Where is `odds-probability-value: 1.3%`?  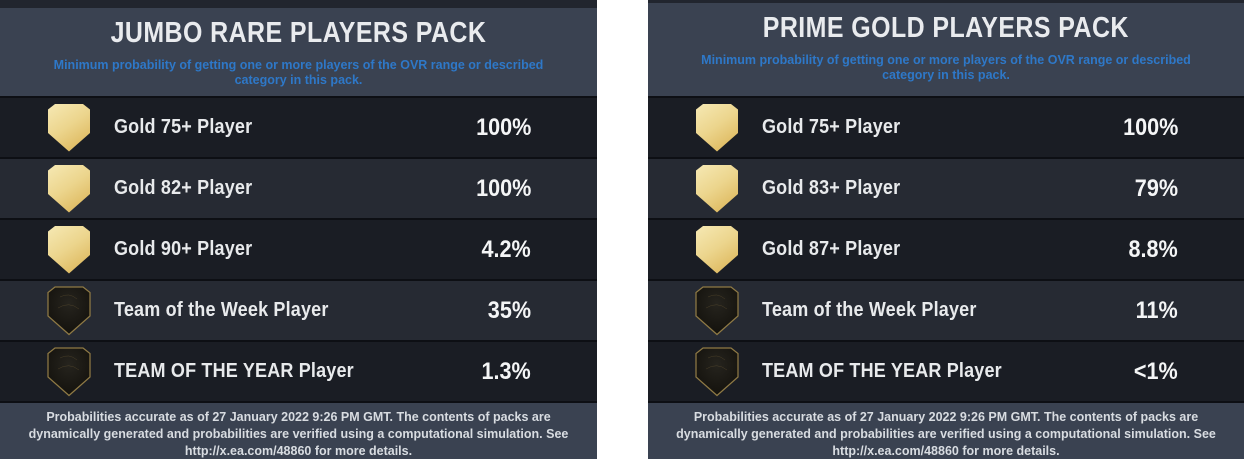 odds-probability-value: 1.3% is located at coordinates (506, 371).